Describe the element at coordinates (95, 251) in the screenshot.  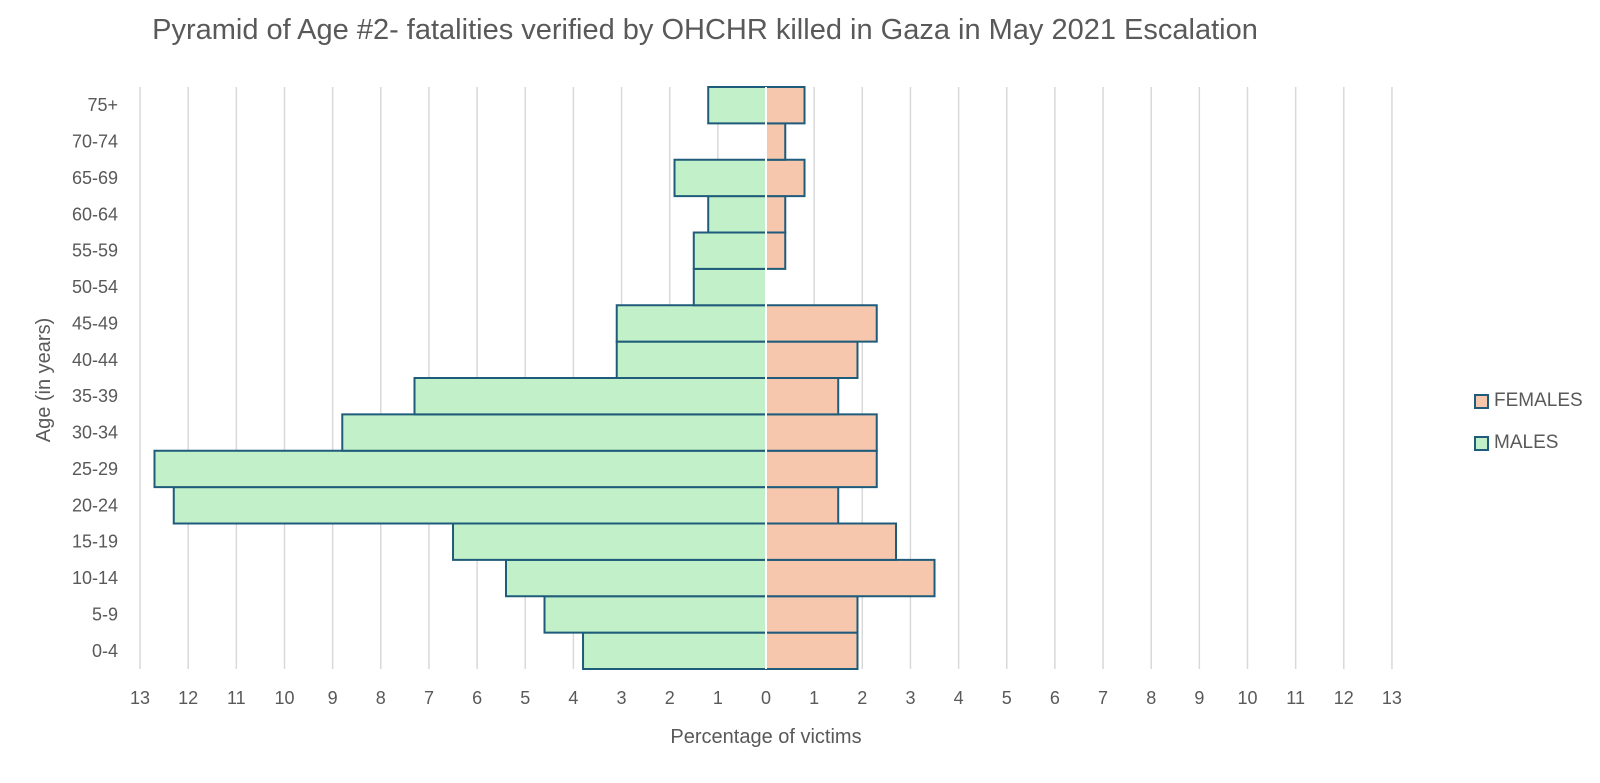
I see `y-tick-label: 55-59` at that location.